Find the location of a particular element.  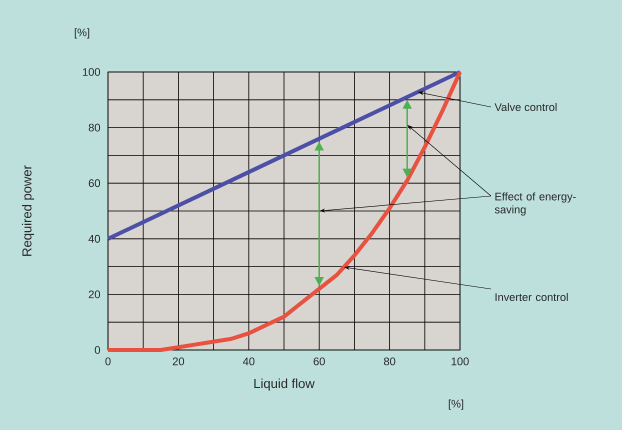

text: Valve control is located at coordinates (525, 107).